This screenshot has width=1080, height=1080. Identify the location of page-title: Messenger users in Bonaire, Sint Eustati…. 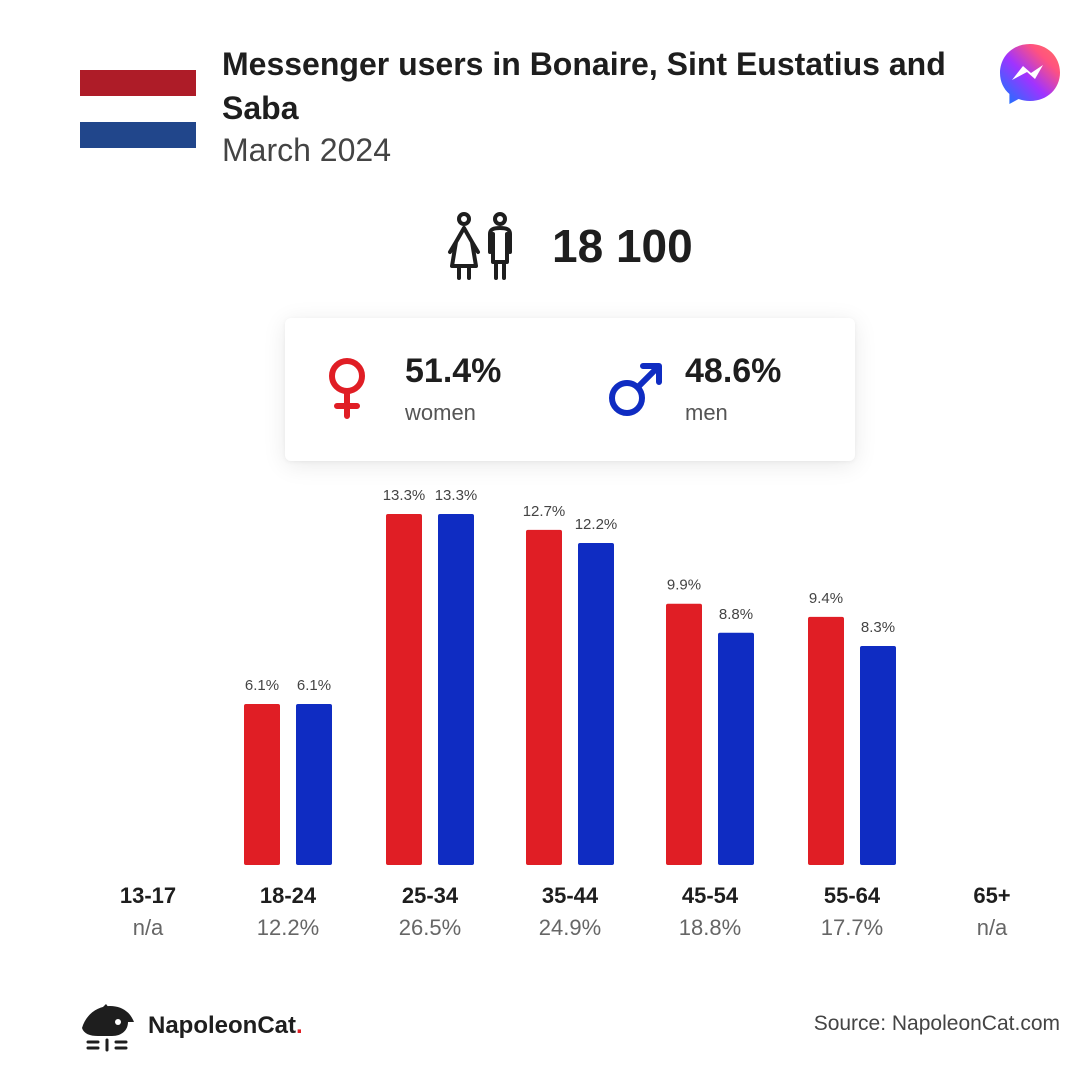
(584, 86).